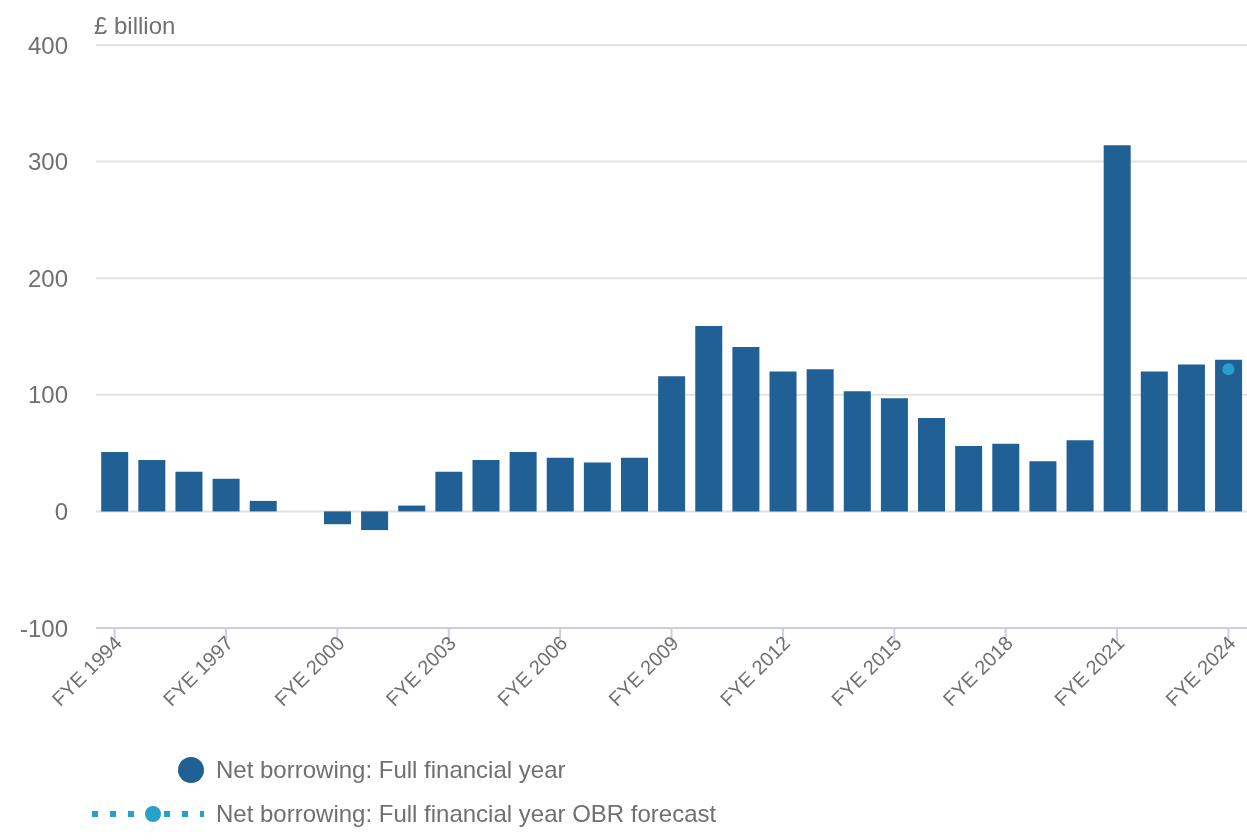 The height and width of the screenshot is (840, 1247). What do you see at coordinates (61, 511) in the screenshot?
I see `y-tick-label: 0` at bounding box center [61, 511].